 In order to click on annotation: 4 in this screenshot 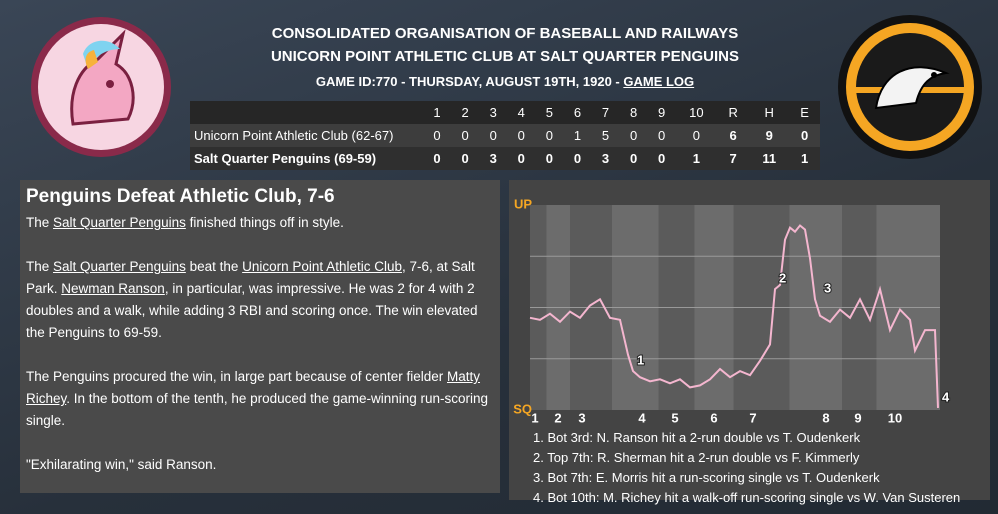, I will do `click(946, 396)`.